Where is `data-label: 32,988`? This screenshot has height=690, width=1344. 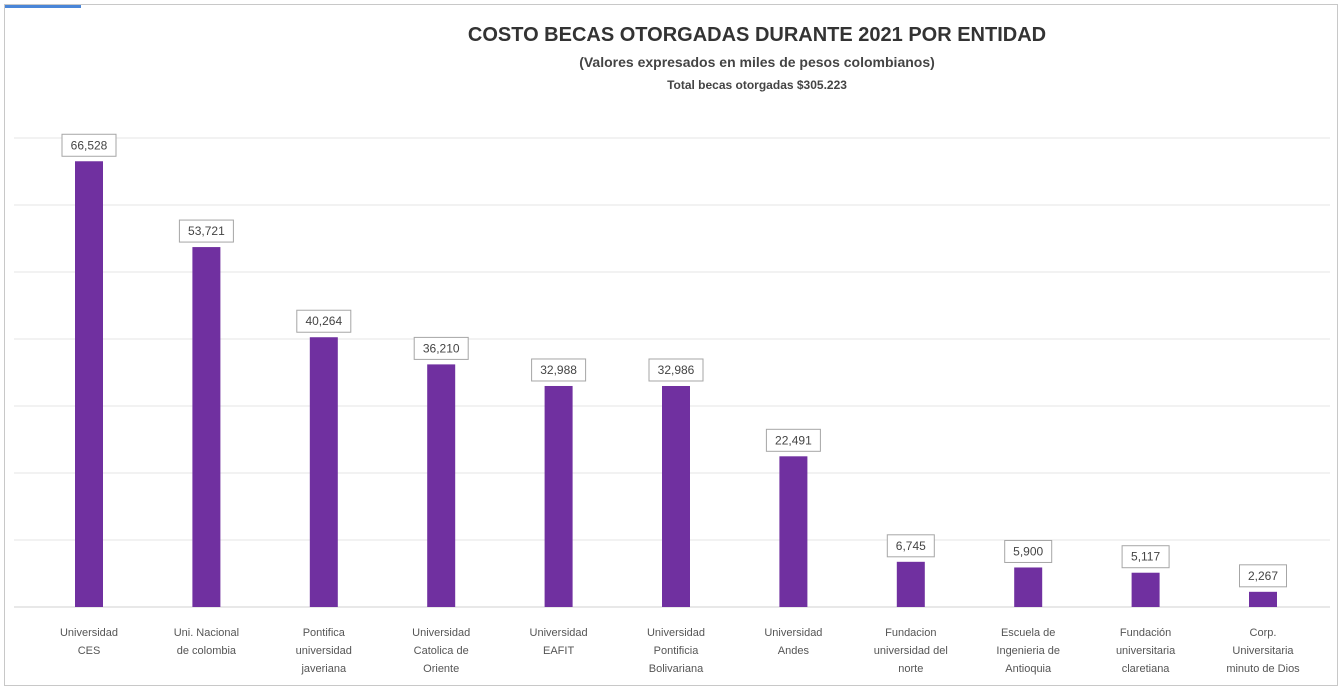
data-label: 32,988 is located at coordinates (558, 370).